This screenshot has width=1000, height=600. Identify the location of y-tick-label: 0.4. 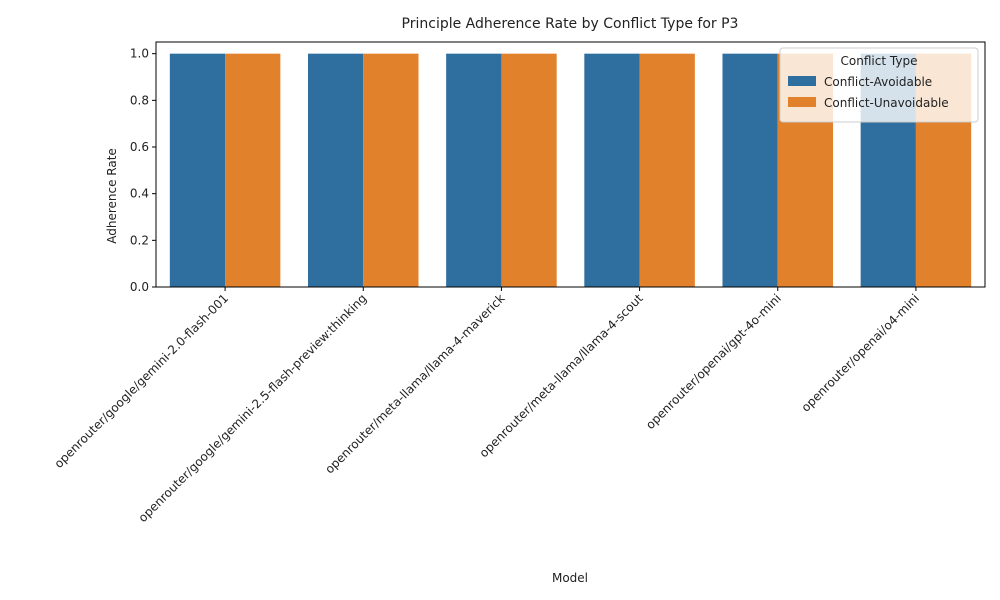
(139, 194).